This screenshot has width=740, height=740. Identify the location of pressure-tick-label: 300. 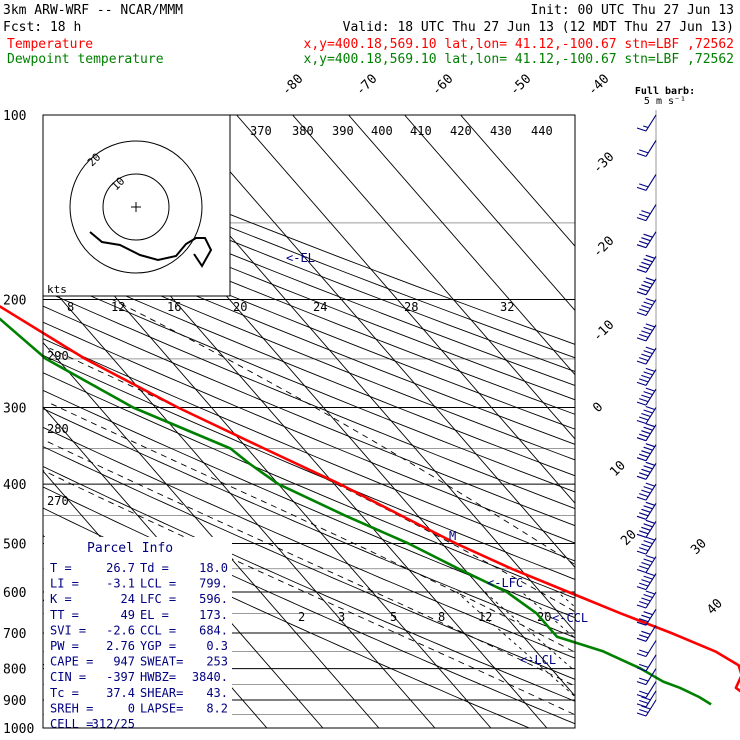
(14, 408).